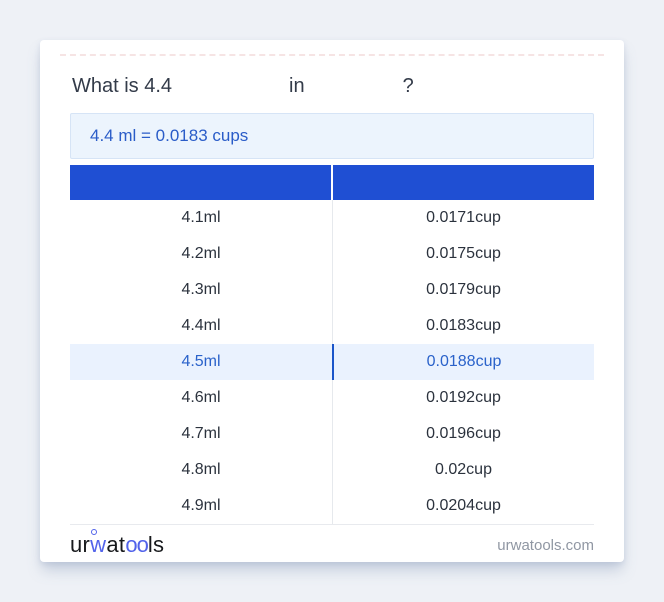  What do you see at coordinates (545, 545) in the screenshot?
I see `site-url-text: urwatools.com` at bounding box center [545, 545].